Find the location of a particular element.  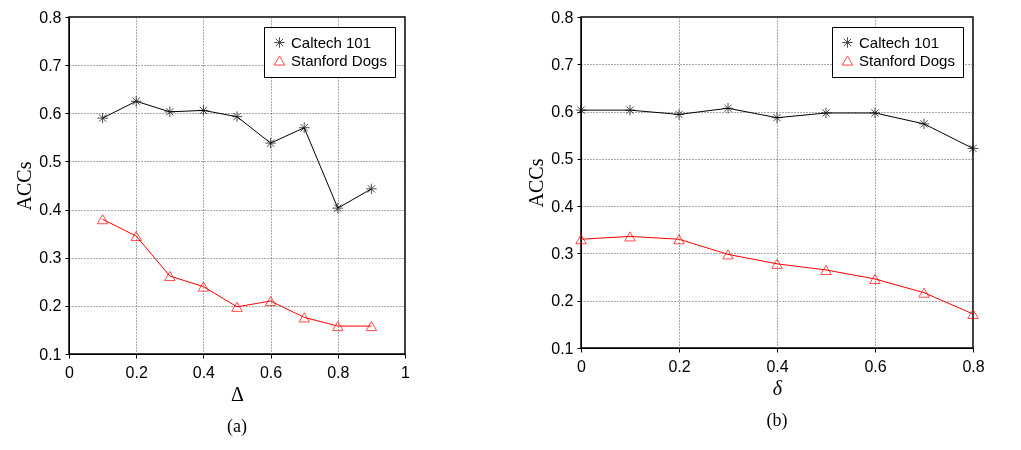

text: (a) is located at coordinates (237, 426).